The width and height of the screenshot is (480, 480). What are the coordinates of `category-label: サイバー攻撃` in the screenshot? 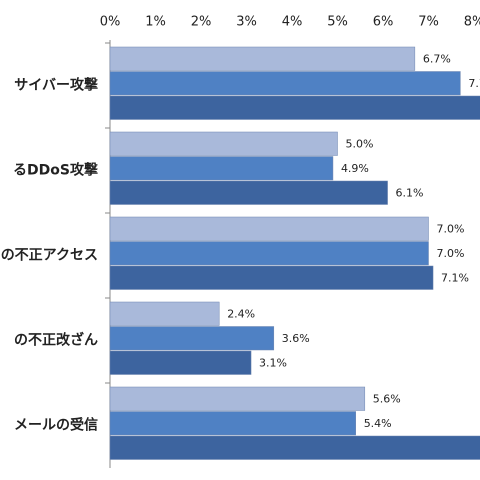 It's located at (56, 85).